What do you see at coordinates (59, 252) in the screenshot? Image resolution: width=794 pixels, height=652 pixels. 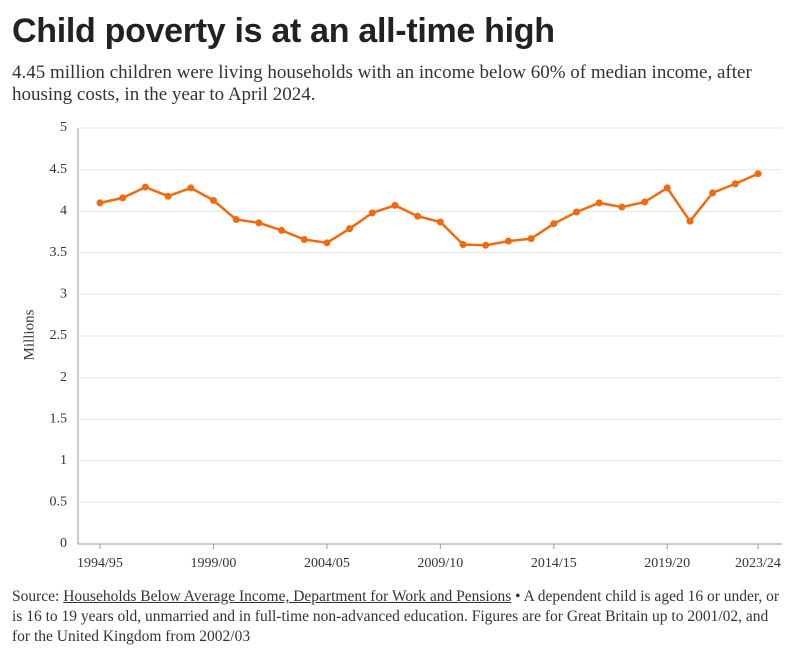 I see `y-tick-label: 3.5` at bounding box center [59, 252].